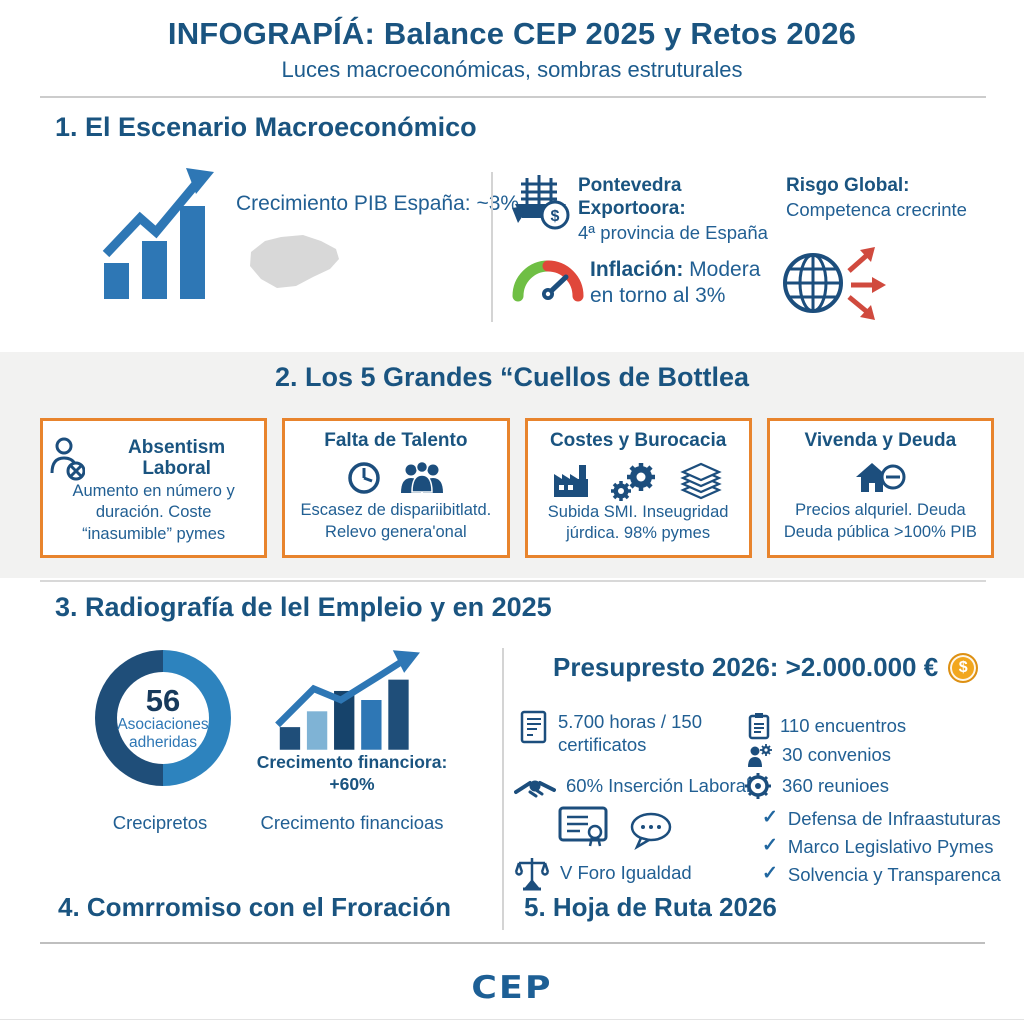 This screenshot has height=1024, width=1024. Describe the element at coordinates (513, 97) in the screenshot. I see `header-divider` at that location.